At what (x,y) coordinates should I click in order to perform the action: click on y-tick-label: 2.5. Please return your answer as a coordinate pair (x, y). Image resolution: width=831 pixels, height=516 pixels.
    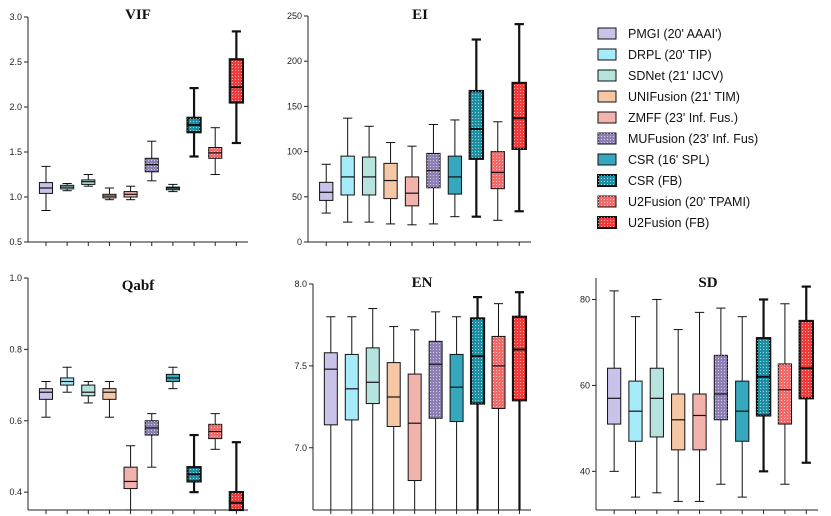
    Looking at the image, I should click on (15, 62).